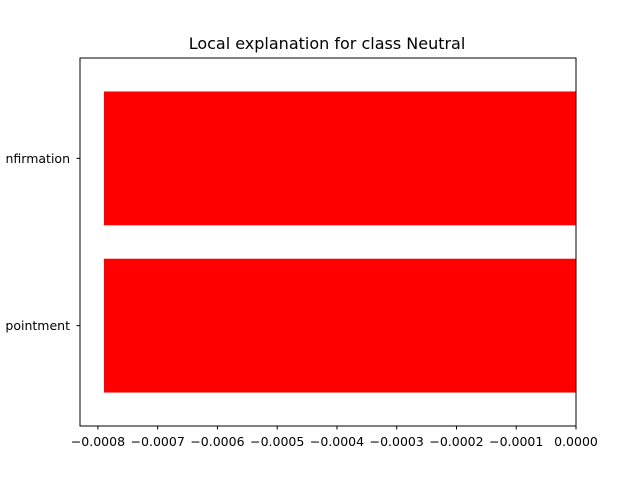 The image size is (640, 480). I want to click on x-tick-label-4: −0.0004, so click(337, 441).